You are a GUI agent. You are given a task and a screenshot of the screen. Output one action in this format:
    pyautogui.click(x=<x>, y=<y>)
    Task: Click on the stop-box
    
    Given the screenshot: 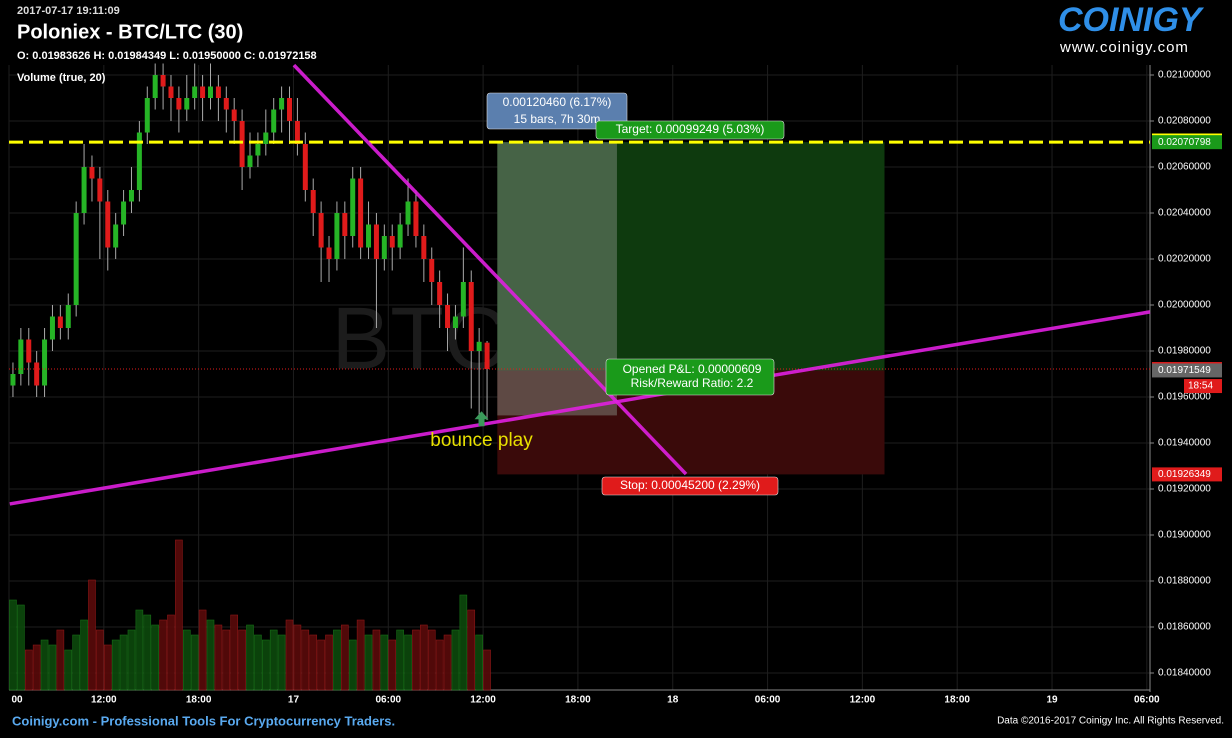 What is the action you would take?
    pyautogui.click(x=690, y=486)
    